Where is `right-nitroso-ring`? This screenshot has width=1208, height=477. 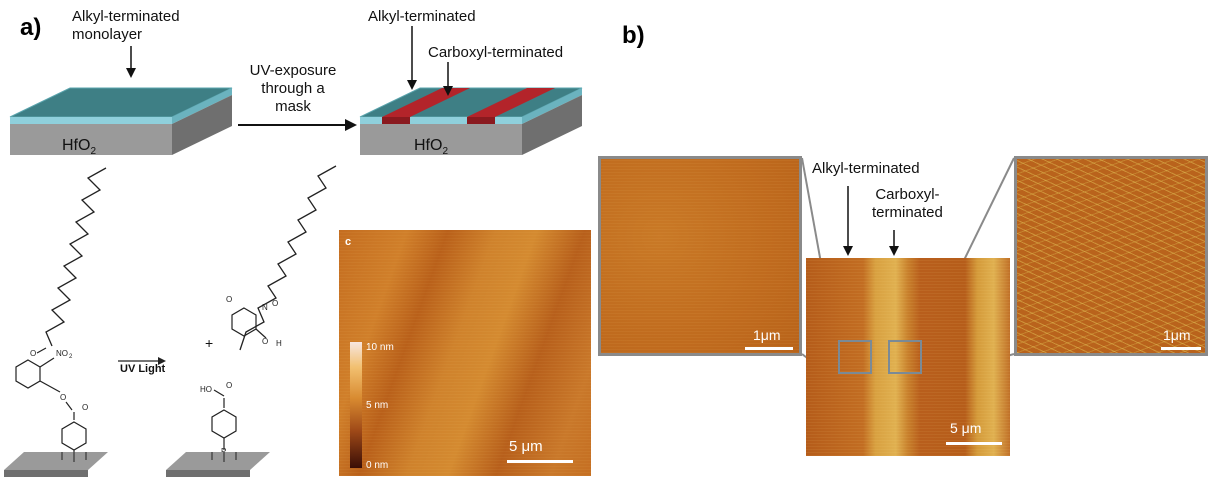 right-nitroso-ring is located at coordinates (244, 322).